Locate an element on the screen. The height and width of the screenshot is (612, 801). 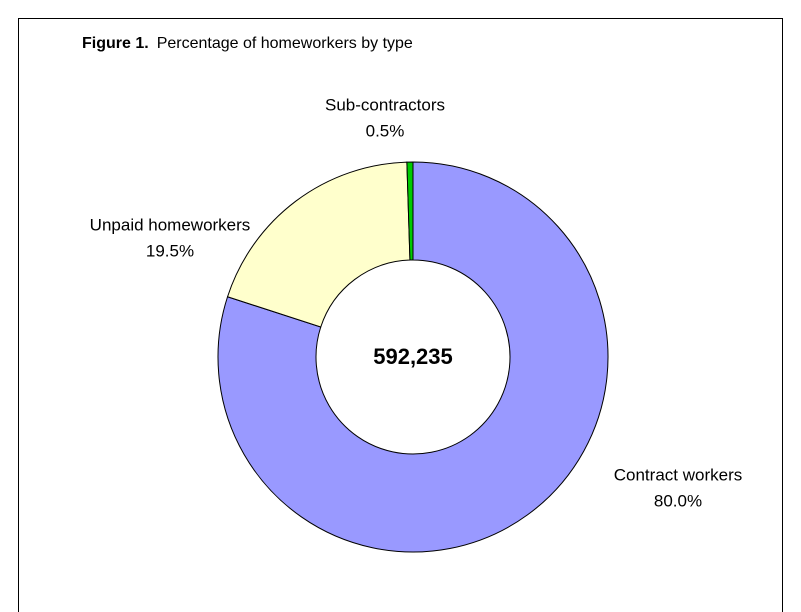
title-text: Percentage of homeworkers by type is located at coordinates (285, 43).